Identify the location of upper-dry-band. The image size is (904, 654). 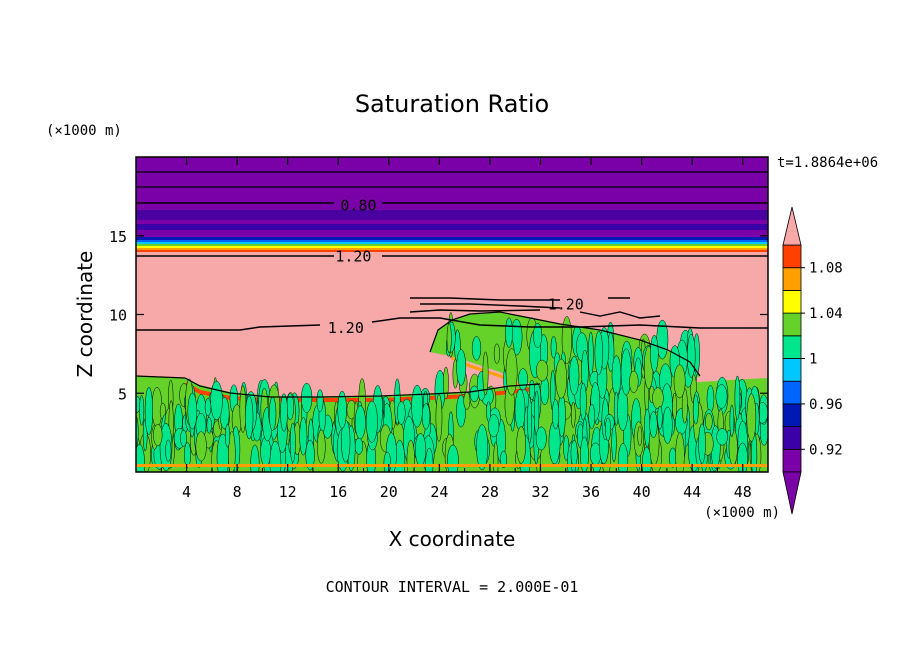
(452, 197).